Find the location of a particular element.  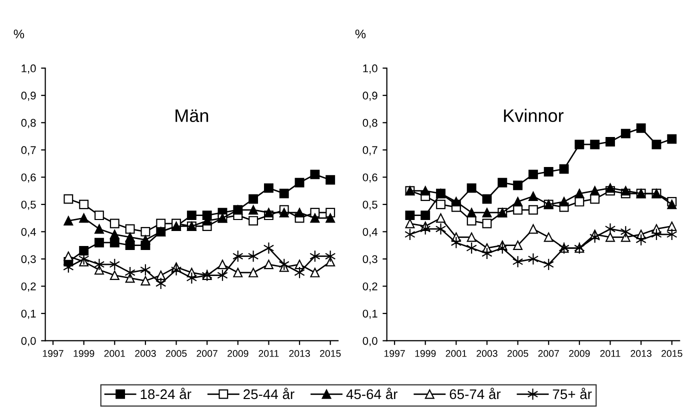

legend-label: 18-24 år is located at coordinates (166, 394).